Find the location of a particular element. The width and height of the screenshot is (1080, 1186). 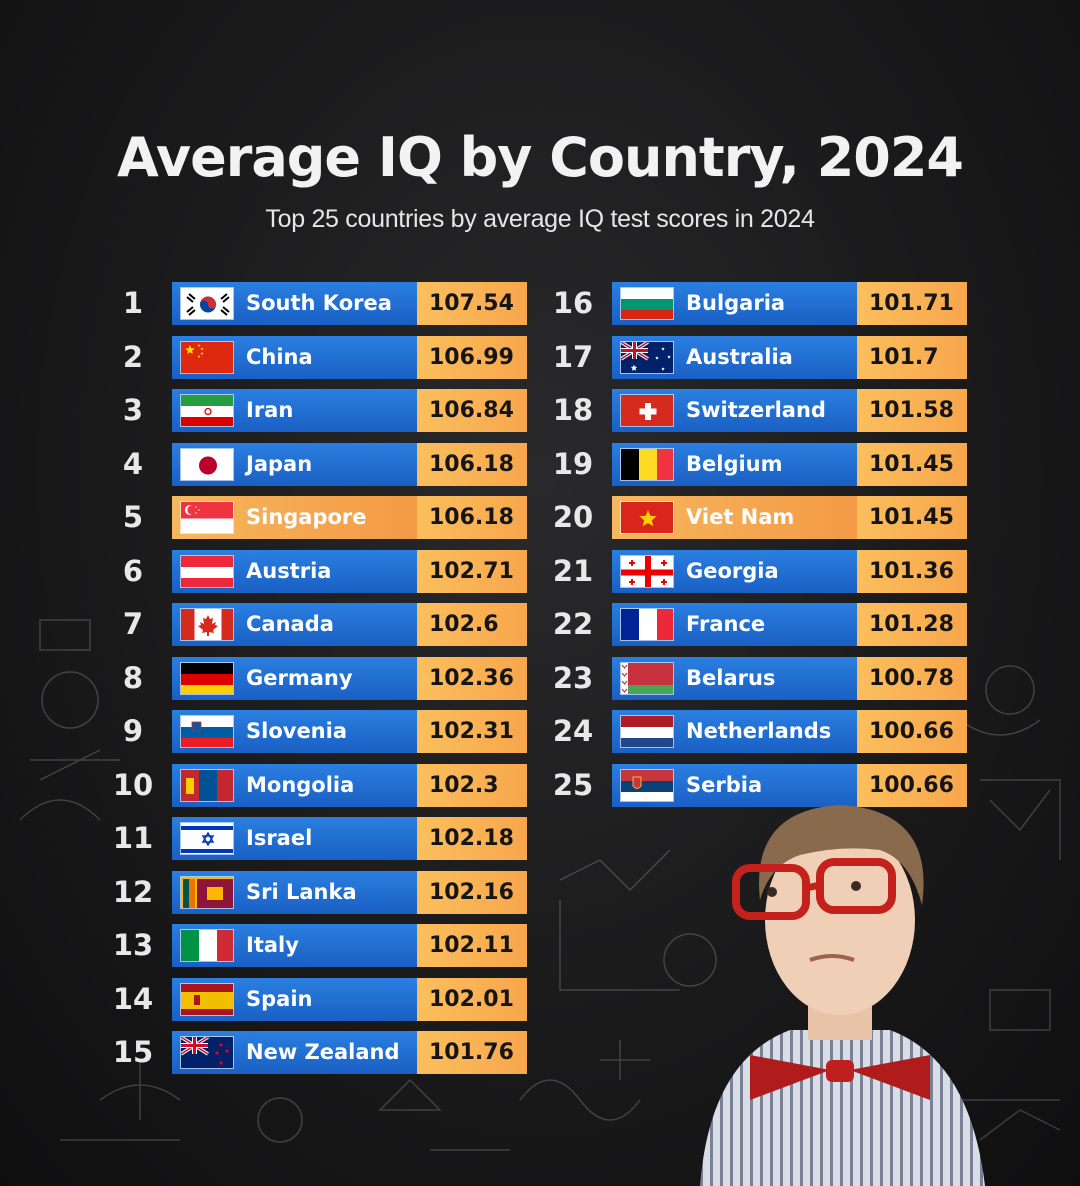

rank-number: 9 is located at coordinates (133, 731).